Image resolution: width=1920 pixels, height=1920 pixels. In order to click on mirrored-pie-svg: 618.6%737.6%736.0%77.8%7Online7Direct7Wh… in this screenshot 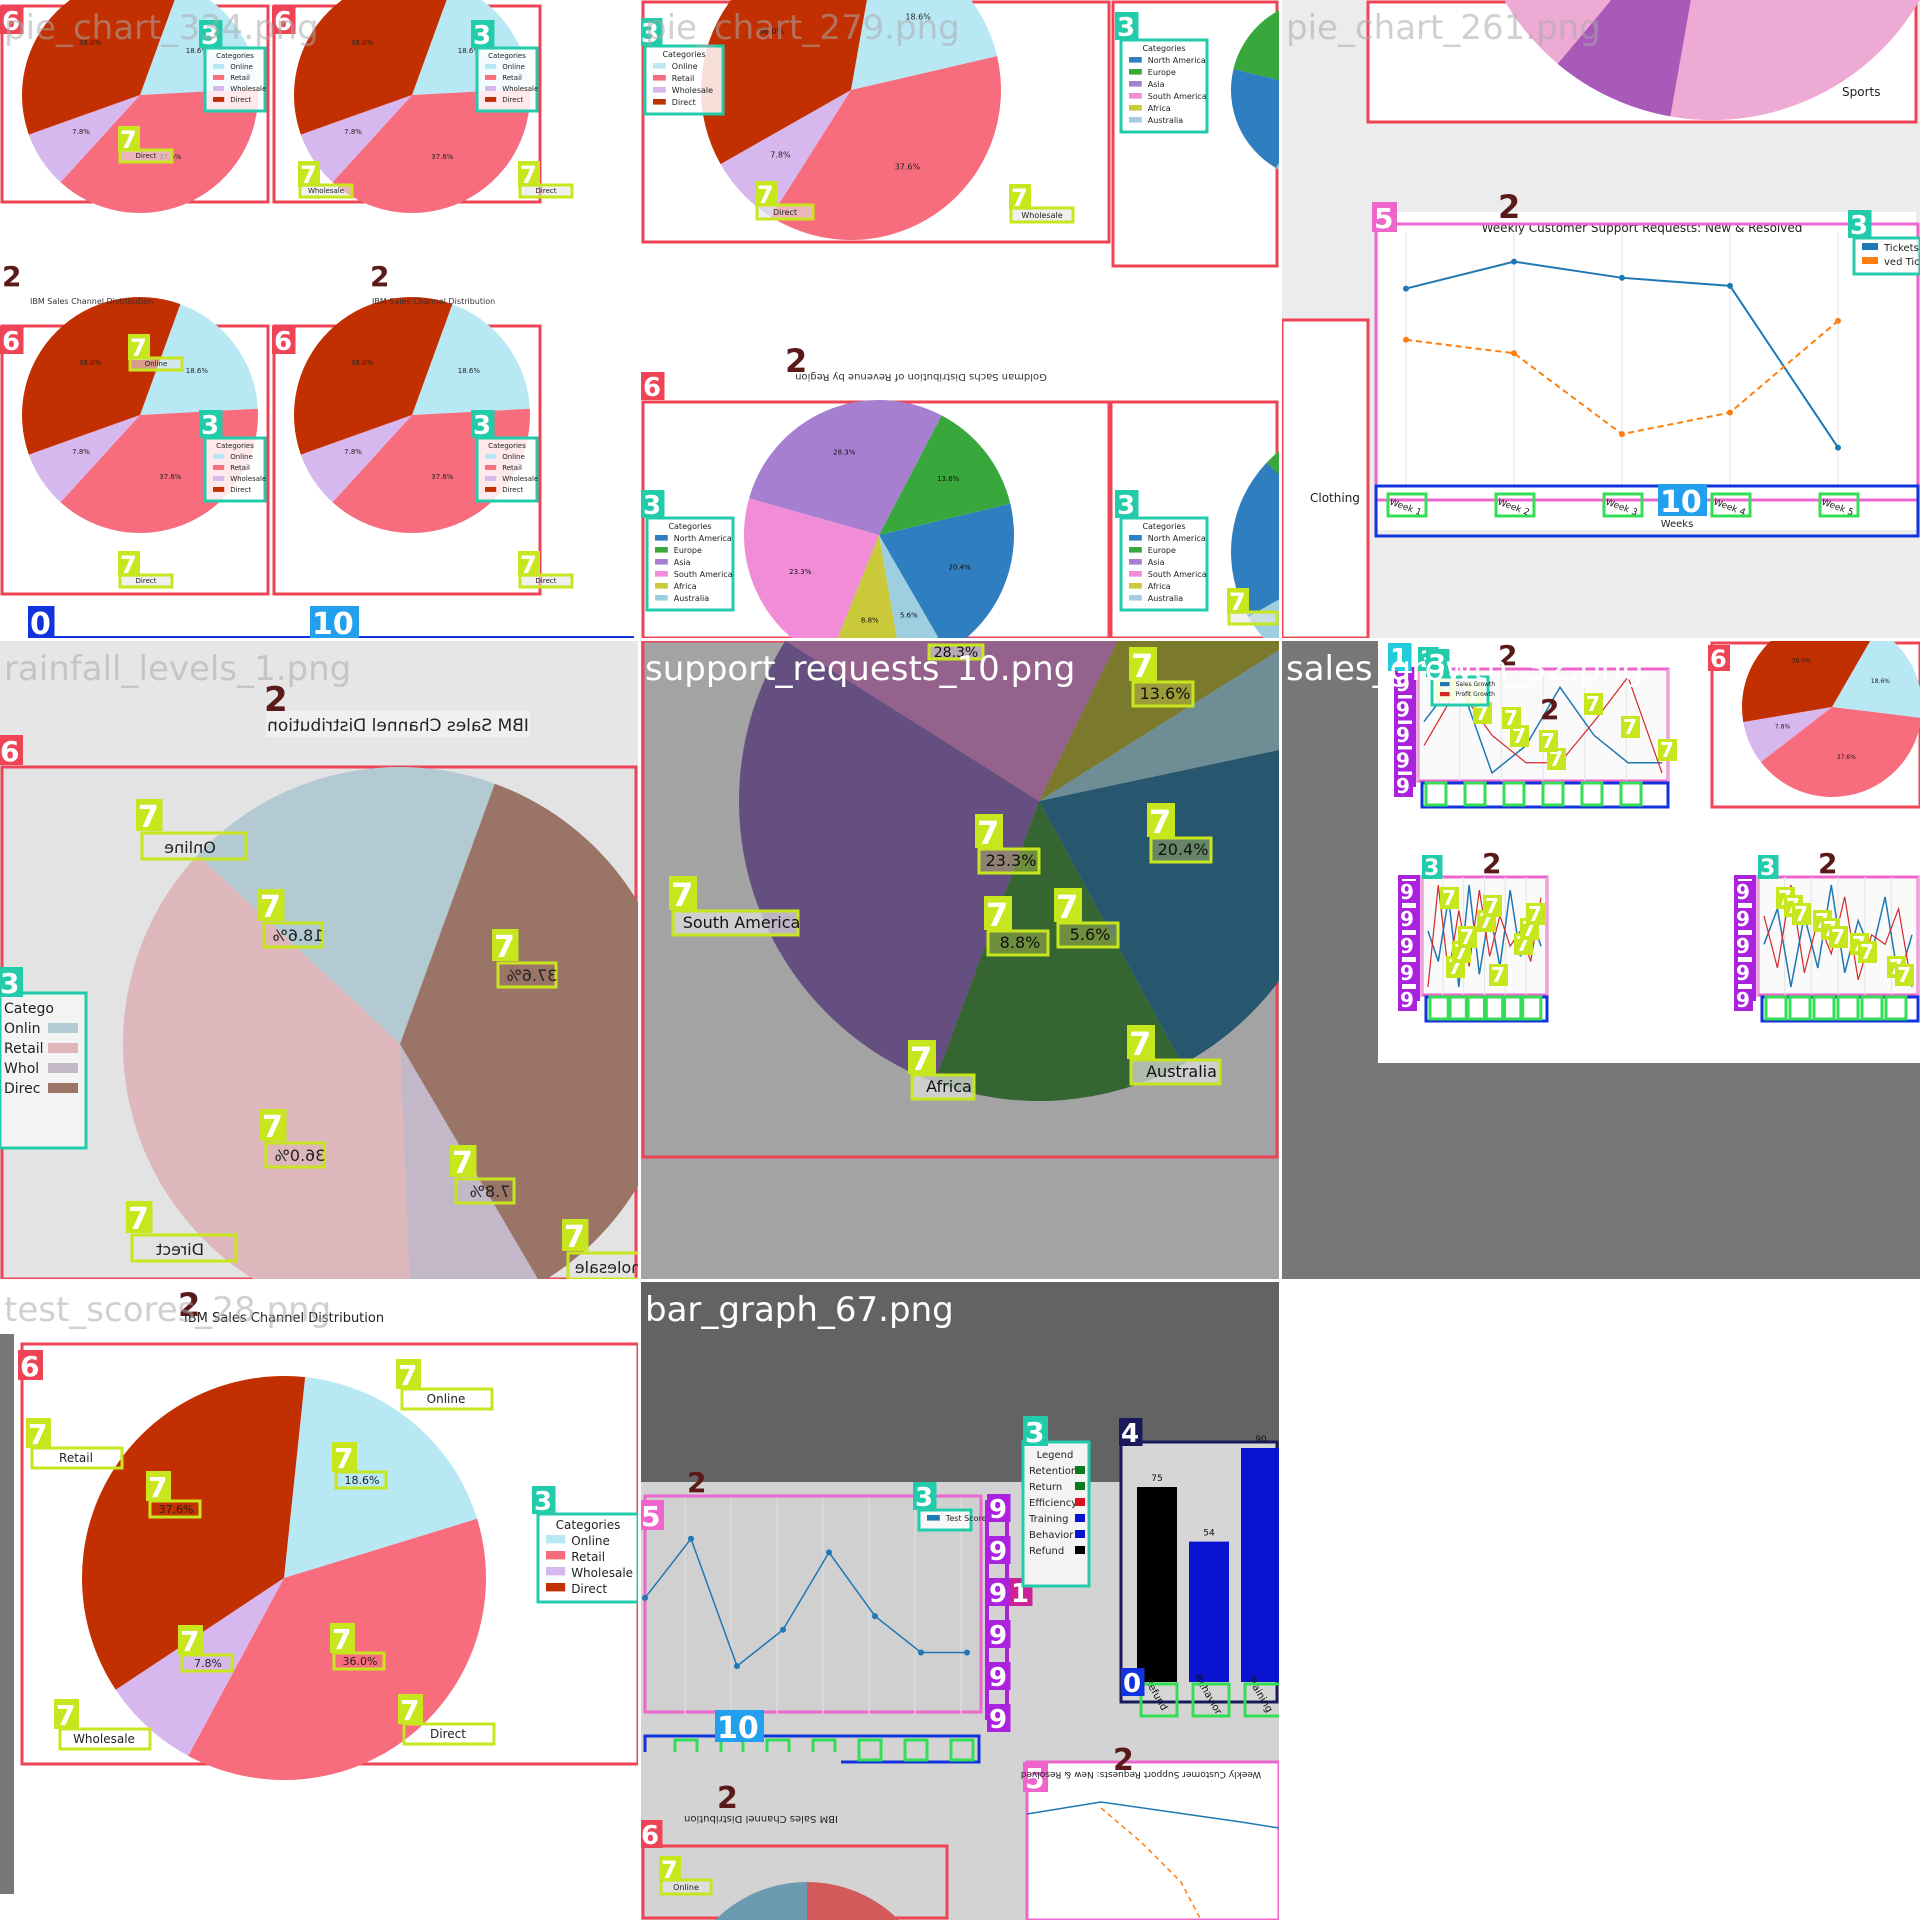, I will do `click(319, 979)`.